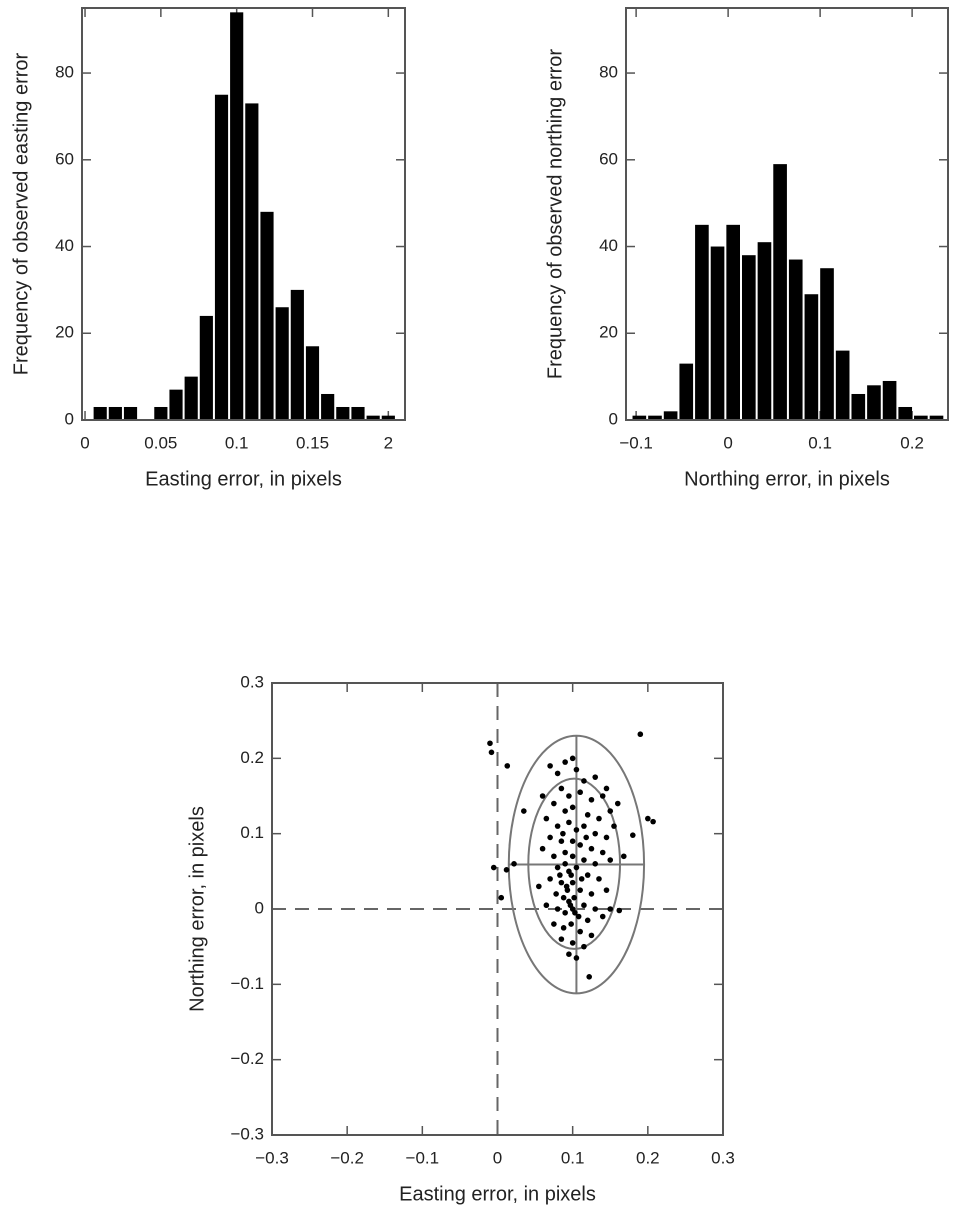 This screenshot has width=962, height=1219. I want to click on x-tick-label: −0.1, so click(423, 1157).